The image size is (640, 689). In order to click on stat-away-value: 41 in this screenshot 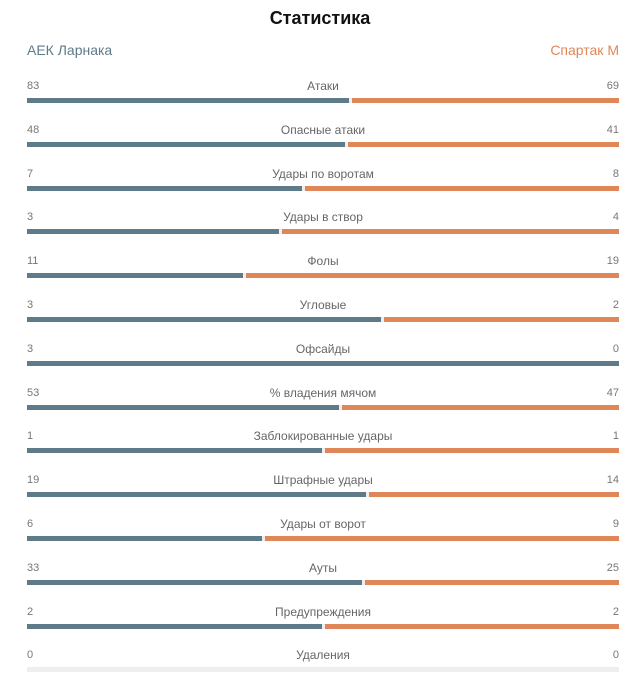, I will do `click(612, 129)`.